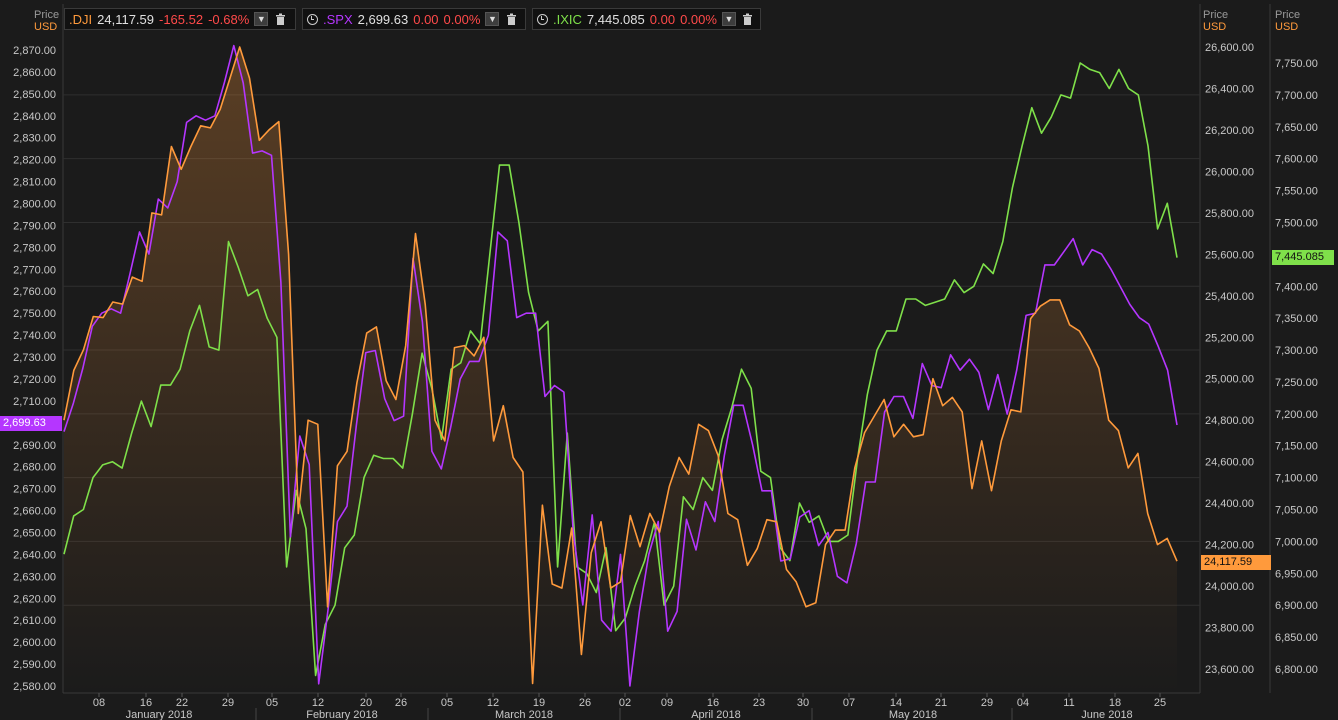 Image resolution: width=1338 pixels, height=720 pixels. I want to click on dji-axis-tick-label: 25,000.00, so click(1229, 380).